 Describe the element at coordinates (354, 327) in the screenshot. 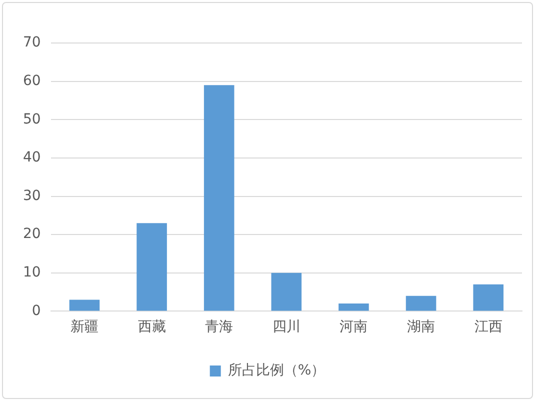

I see `x-tick-label: 河南` at that location.